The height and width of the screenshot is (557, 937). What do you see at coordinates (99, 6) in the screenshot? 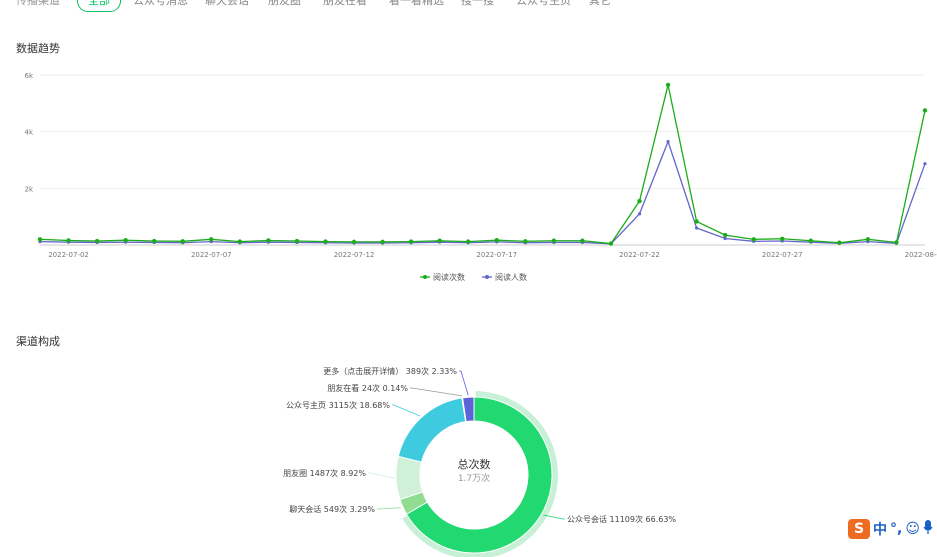
I see `tab-all: 全部` at bounding box center [99, 6].